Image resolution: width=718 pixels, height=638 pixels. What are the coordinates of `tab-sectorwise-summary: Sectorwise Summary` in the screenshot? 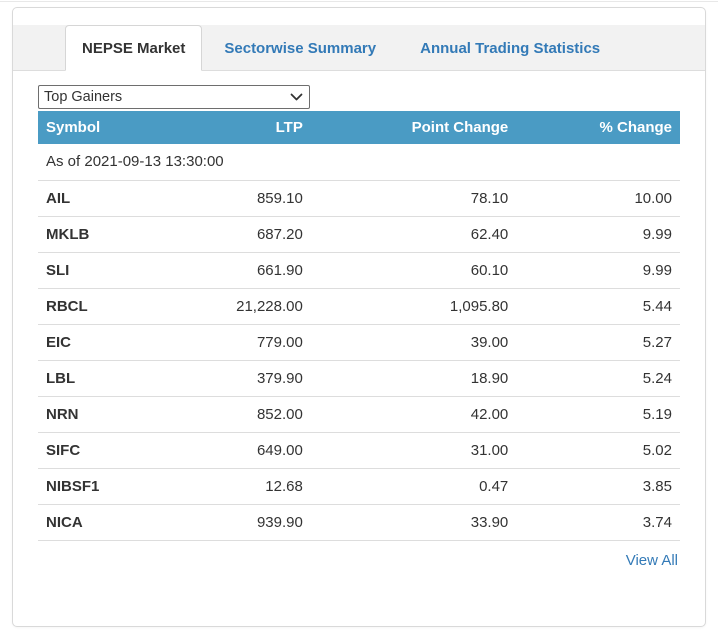 It's located at (300, 48).